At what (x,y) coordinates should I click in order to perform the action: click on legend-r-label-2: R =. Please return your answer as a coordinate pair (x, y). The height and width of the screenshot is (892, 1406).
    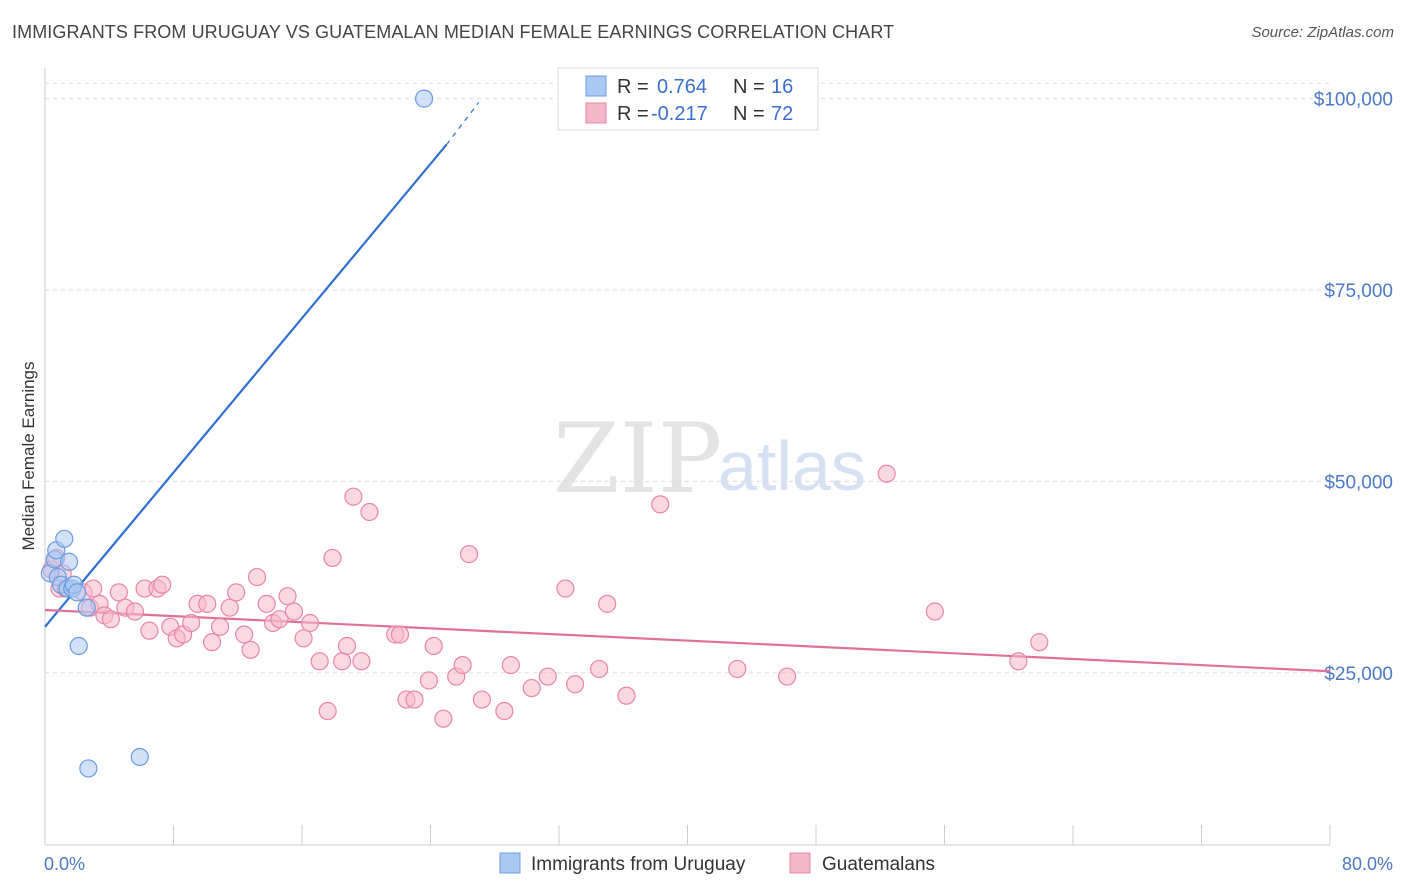
    Looking at the image, I should click on (633, 114).